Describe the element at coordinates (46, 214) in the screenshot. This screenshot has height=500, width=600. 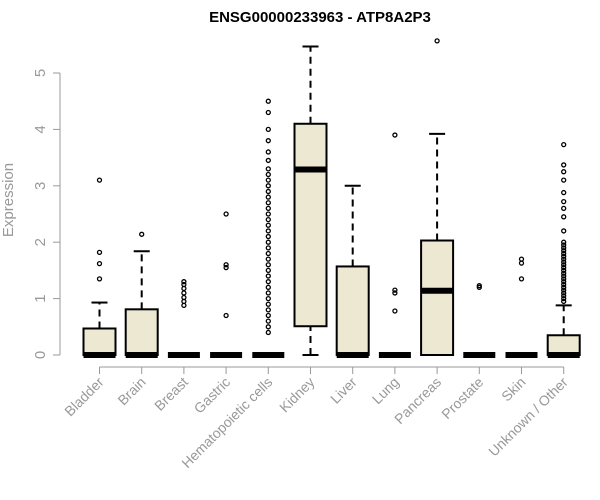
I see `y-axis: 0 1 2 3 4 5` at that location.